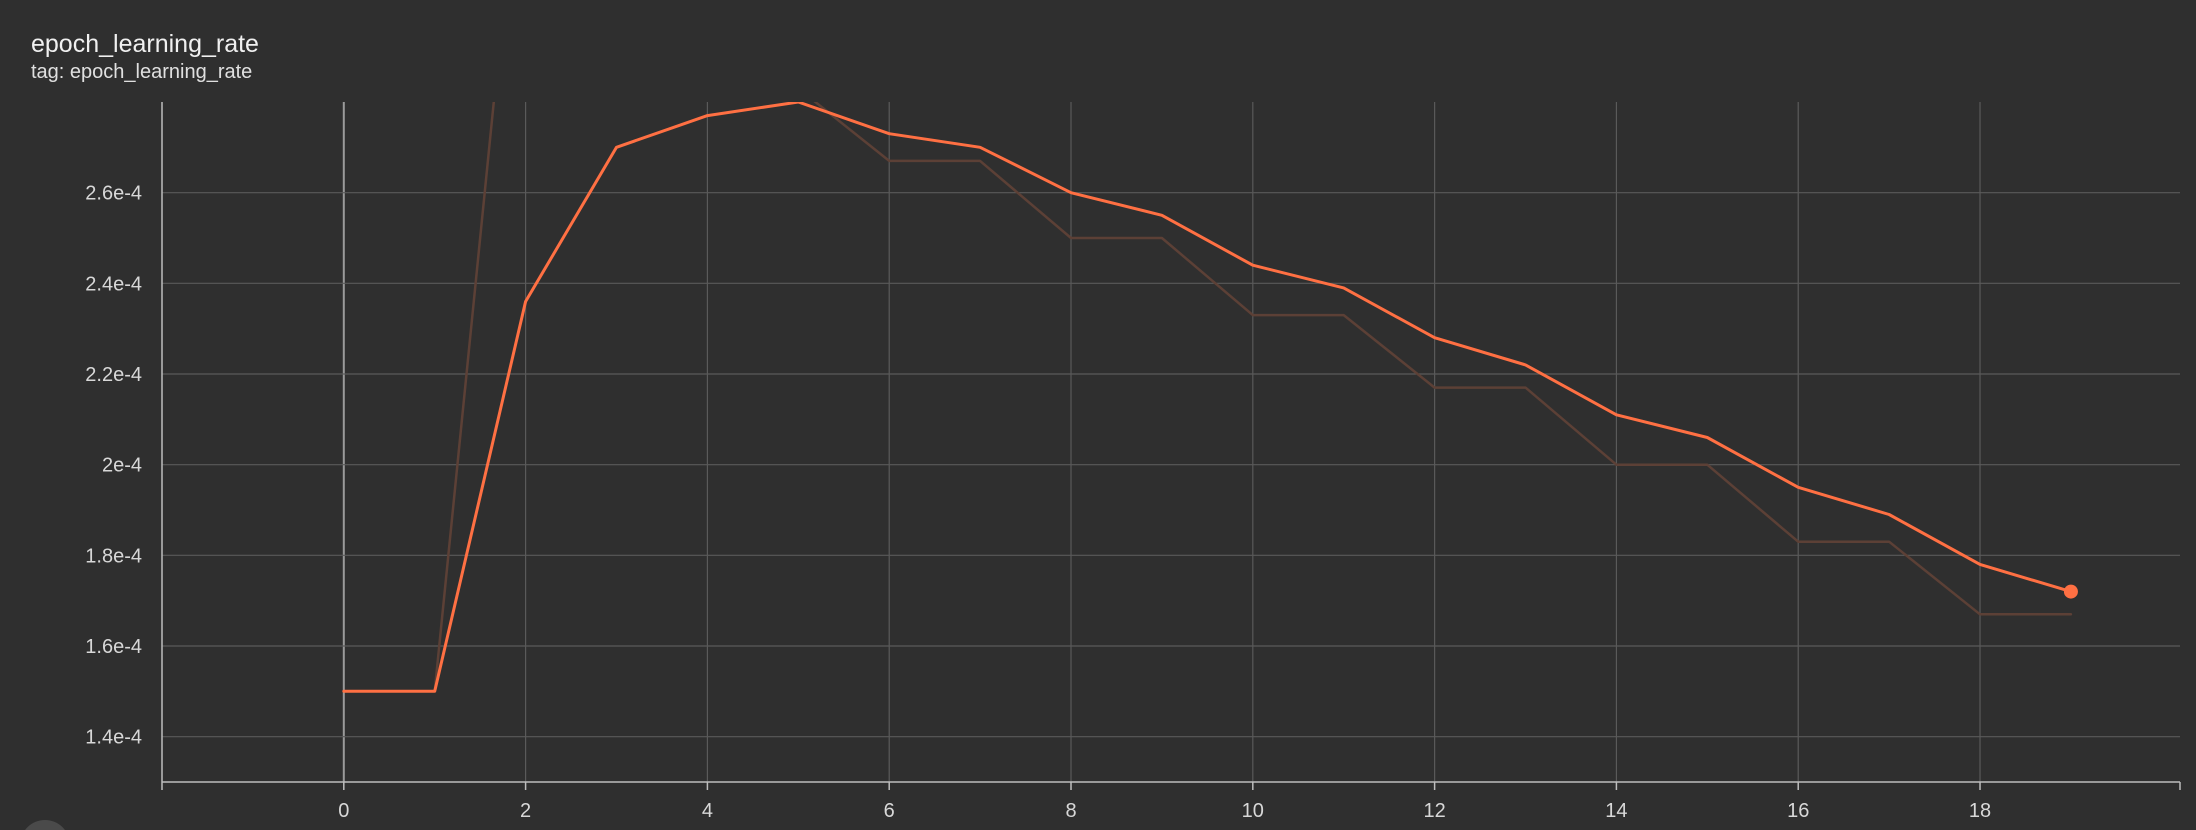  Describe the element at coordinates (122, 466) in the screenshot. I see `y-tick-label: 2e-4` at that location.